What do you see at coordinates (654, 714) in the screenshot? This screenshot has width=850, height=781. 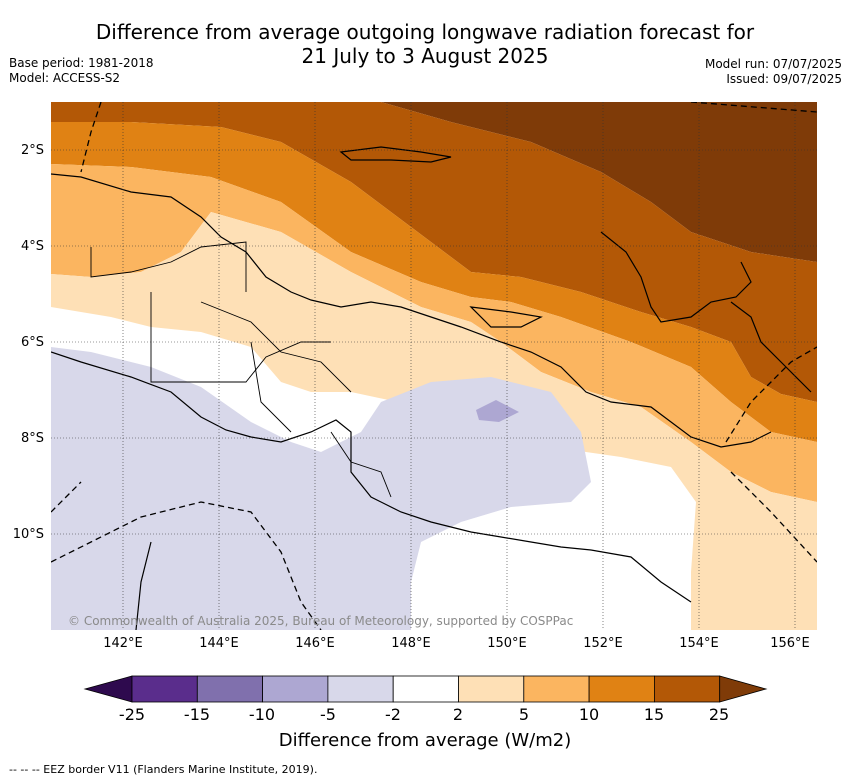 I see `colorbar-tick: 15` at bounding box center [654, 714].